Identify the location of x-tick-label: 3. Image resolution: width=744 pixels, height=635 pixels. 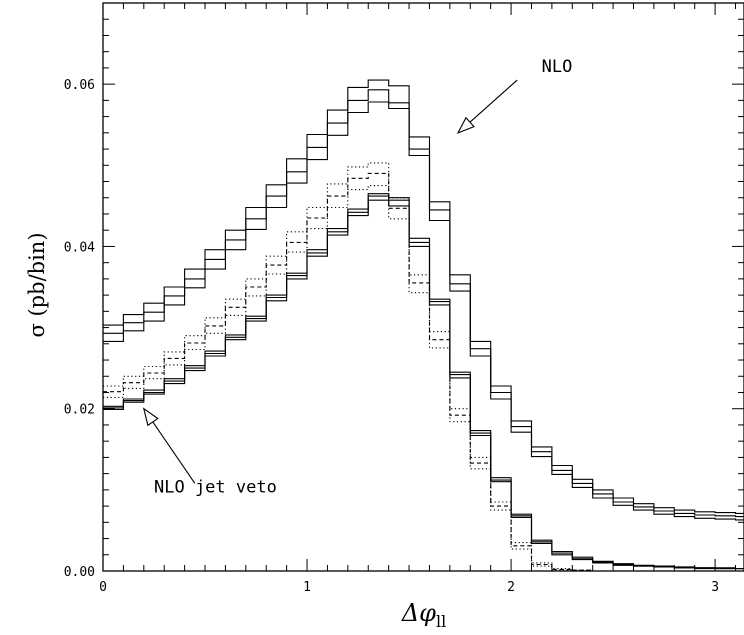
(715, 587).